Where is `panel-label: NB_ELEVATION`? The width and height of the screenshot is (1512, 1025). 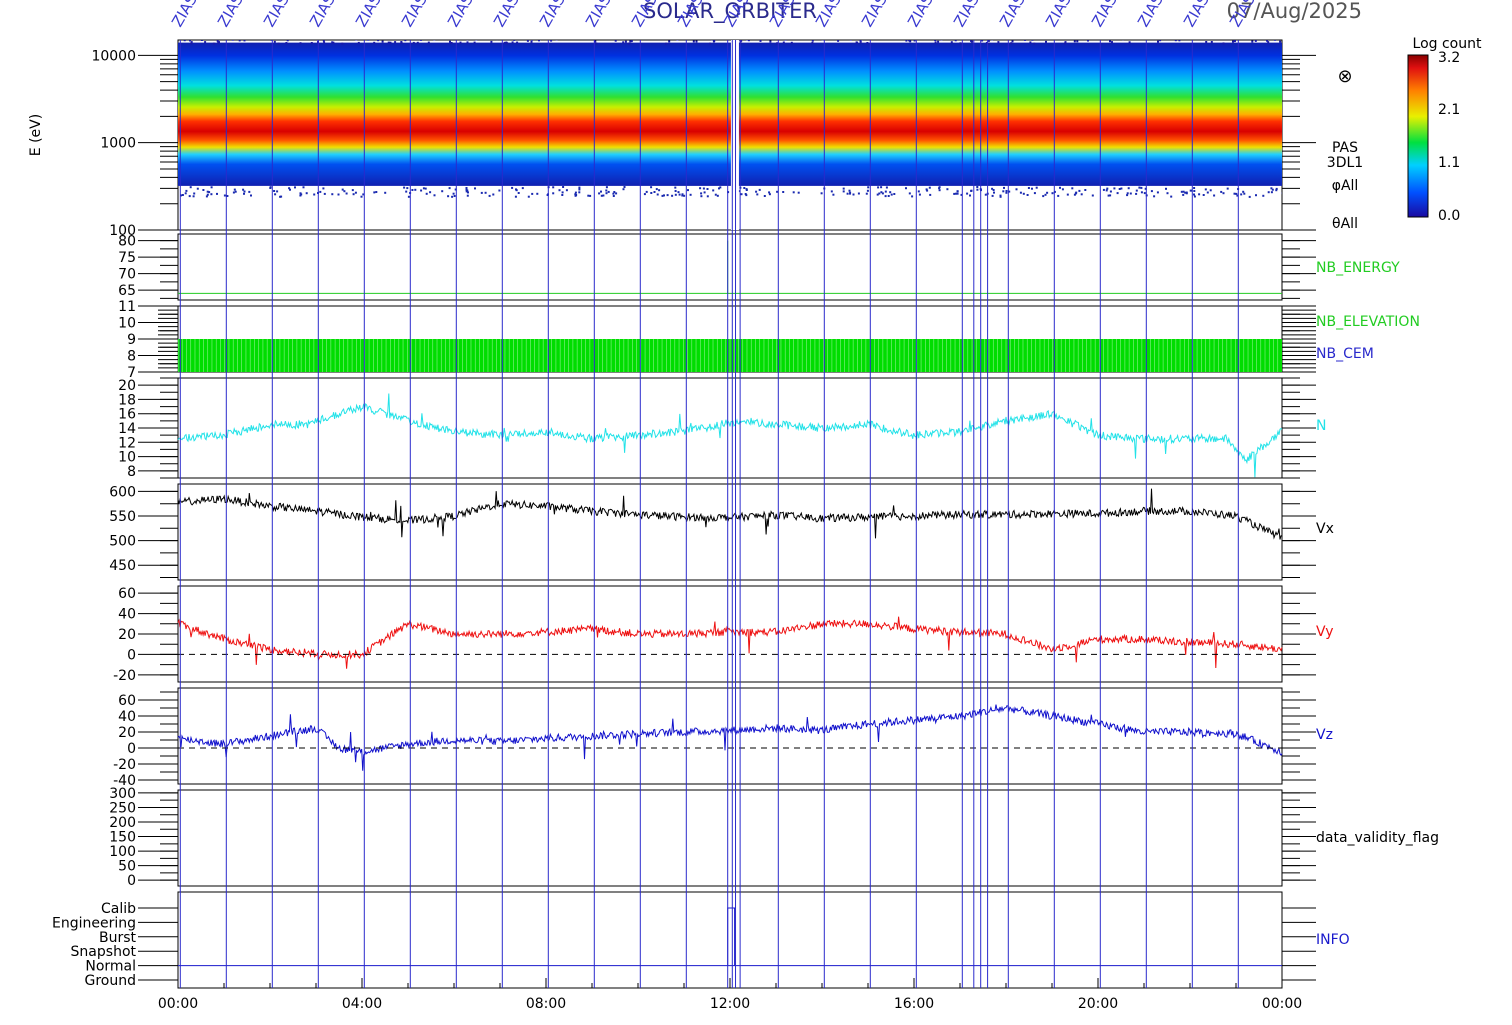
panel-label: NB_ELEVATION is located at coordinates (1368, 322).